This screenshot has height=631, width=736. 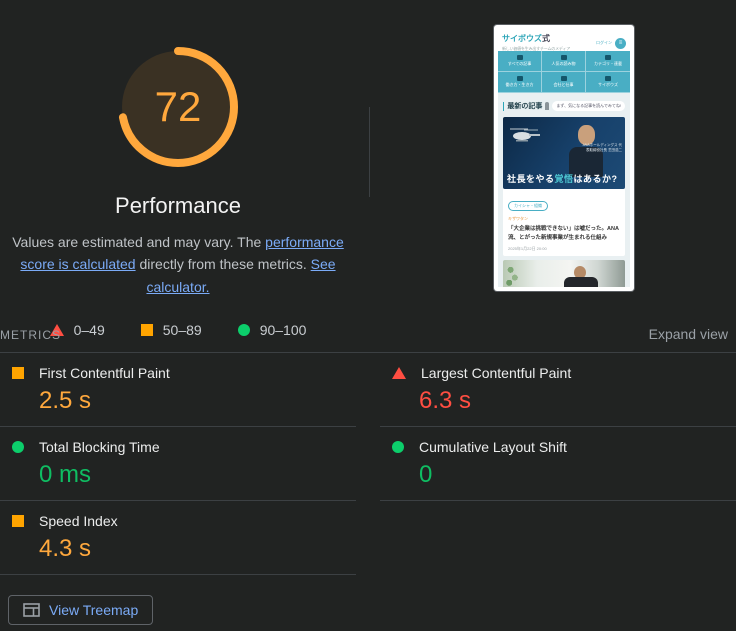 What do you see at coordinates (178, 390) in the screenshot?
I see `metric-first-contentful-paint: First Contentful Paint 2.5 s` at bounding box center [178, 390].